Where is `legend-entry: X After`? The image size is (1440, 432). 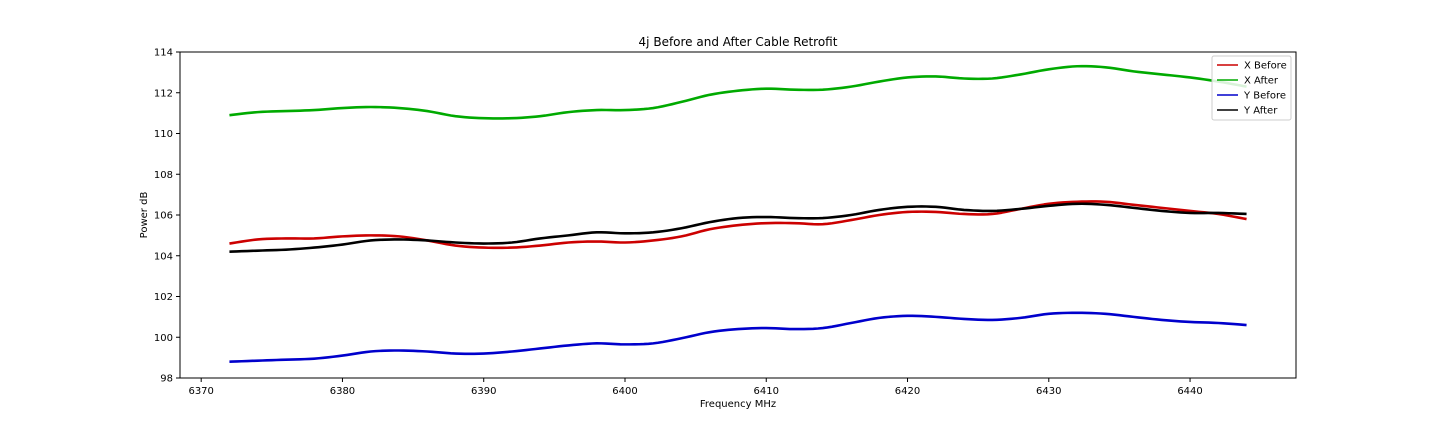 legend-entry: X After is located at coordinates (1261, 81).